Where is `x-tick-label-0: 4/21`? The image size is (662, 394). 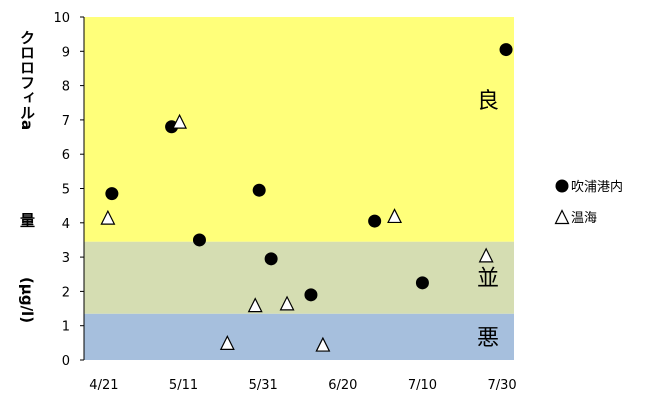
x-tick-label-0: 4/21 is located at coordinates (103, 385).